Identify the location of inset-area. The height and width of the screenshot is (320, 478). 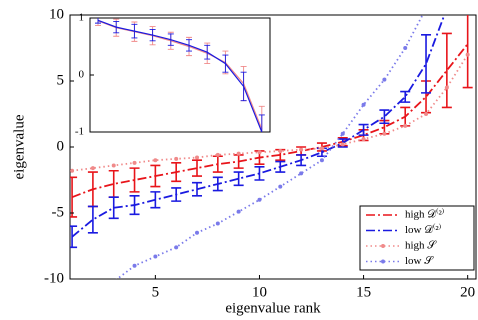
(180, 75).